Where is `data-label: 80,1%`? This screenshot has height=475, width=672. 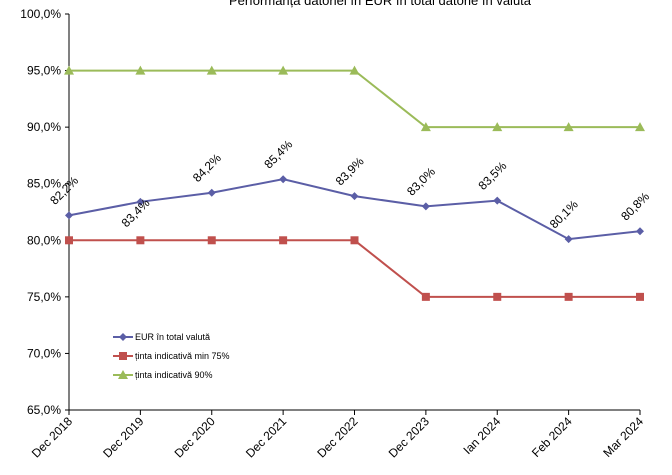
data-label: 80,1% is located at coordinates (564, 214).